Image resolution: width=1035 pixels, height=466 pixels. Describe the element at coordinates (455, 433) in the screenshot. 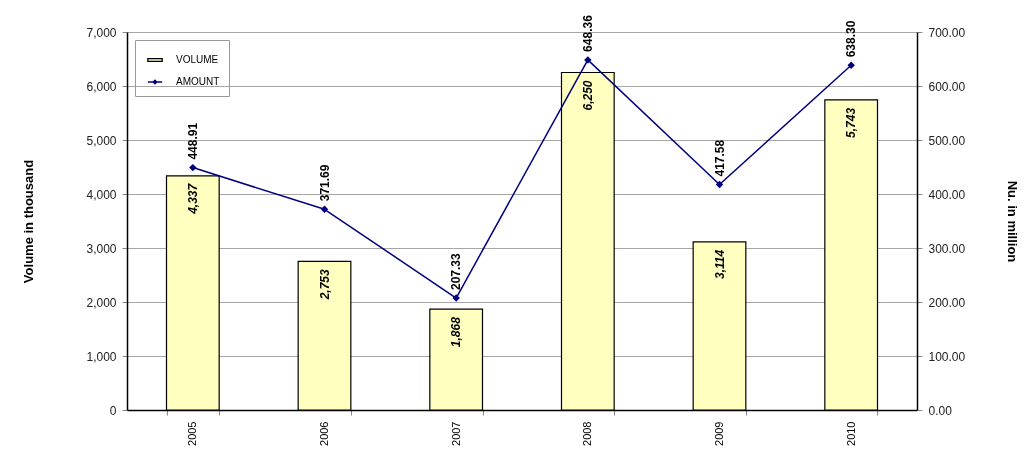

I see `x-tick-label: 2007` at that location.